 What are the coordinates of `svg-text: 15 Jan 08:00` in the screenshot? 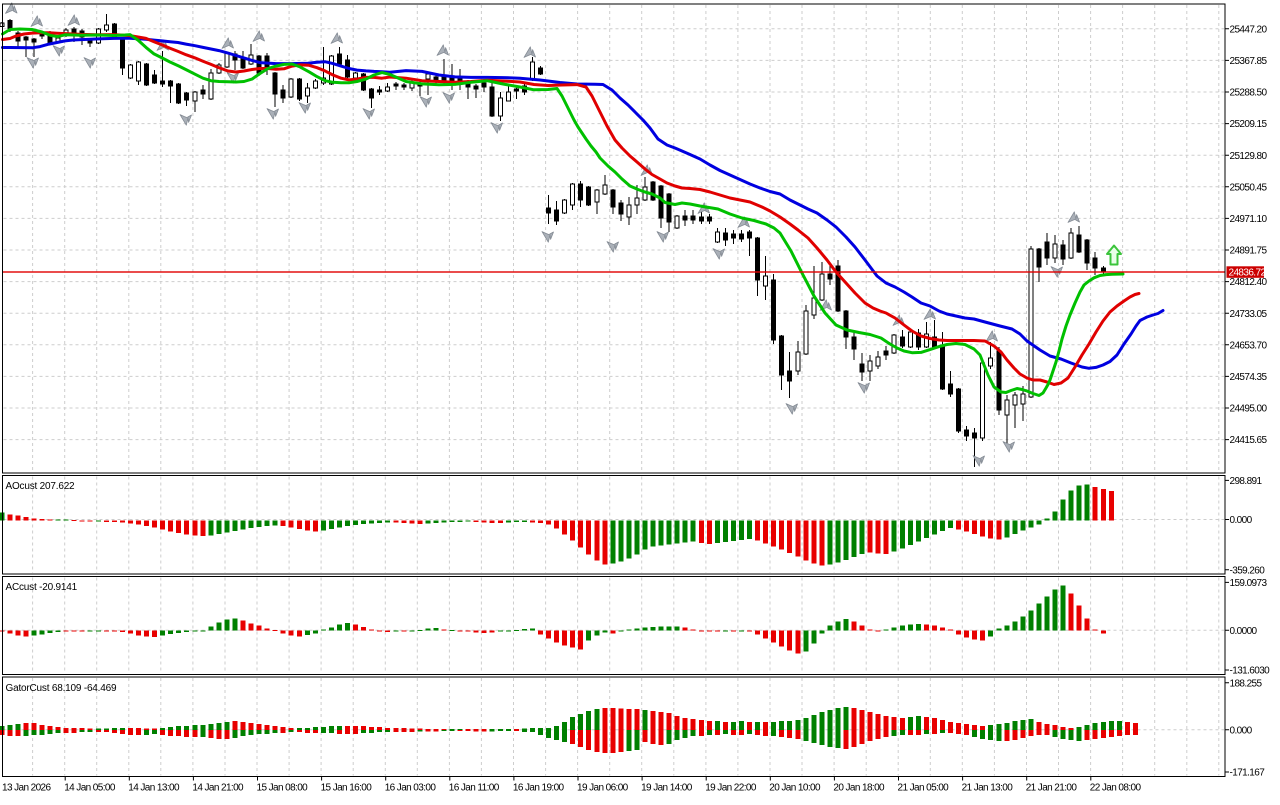 It's located at (283, 788).